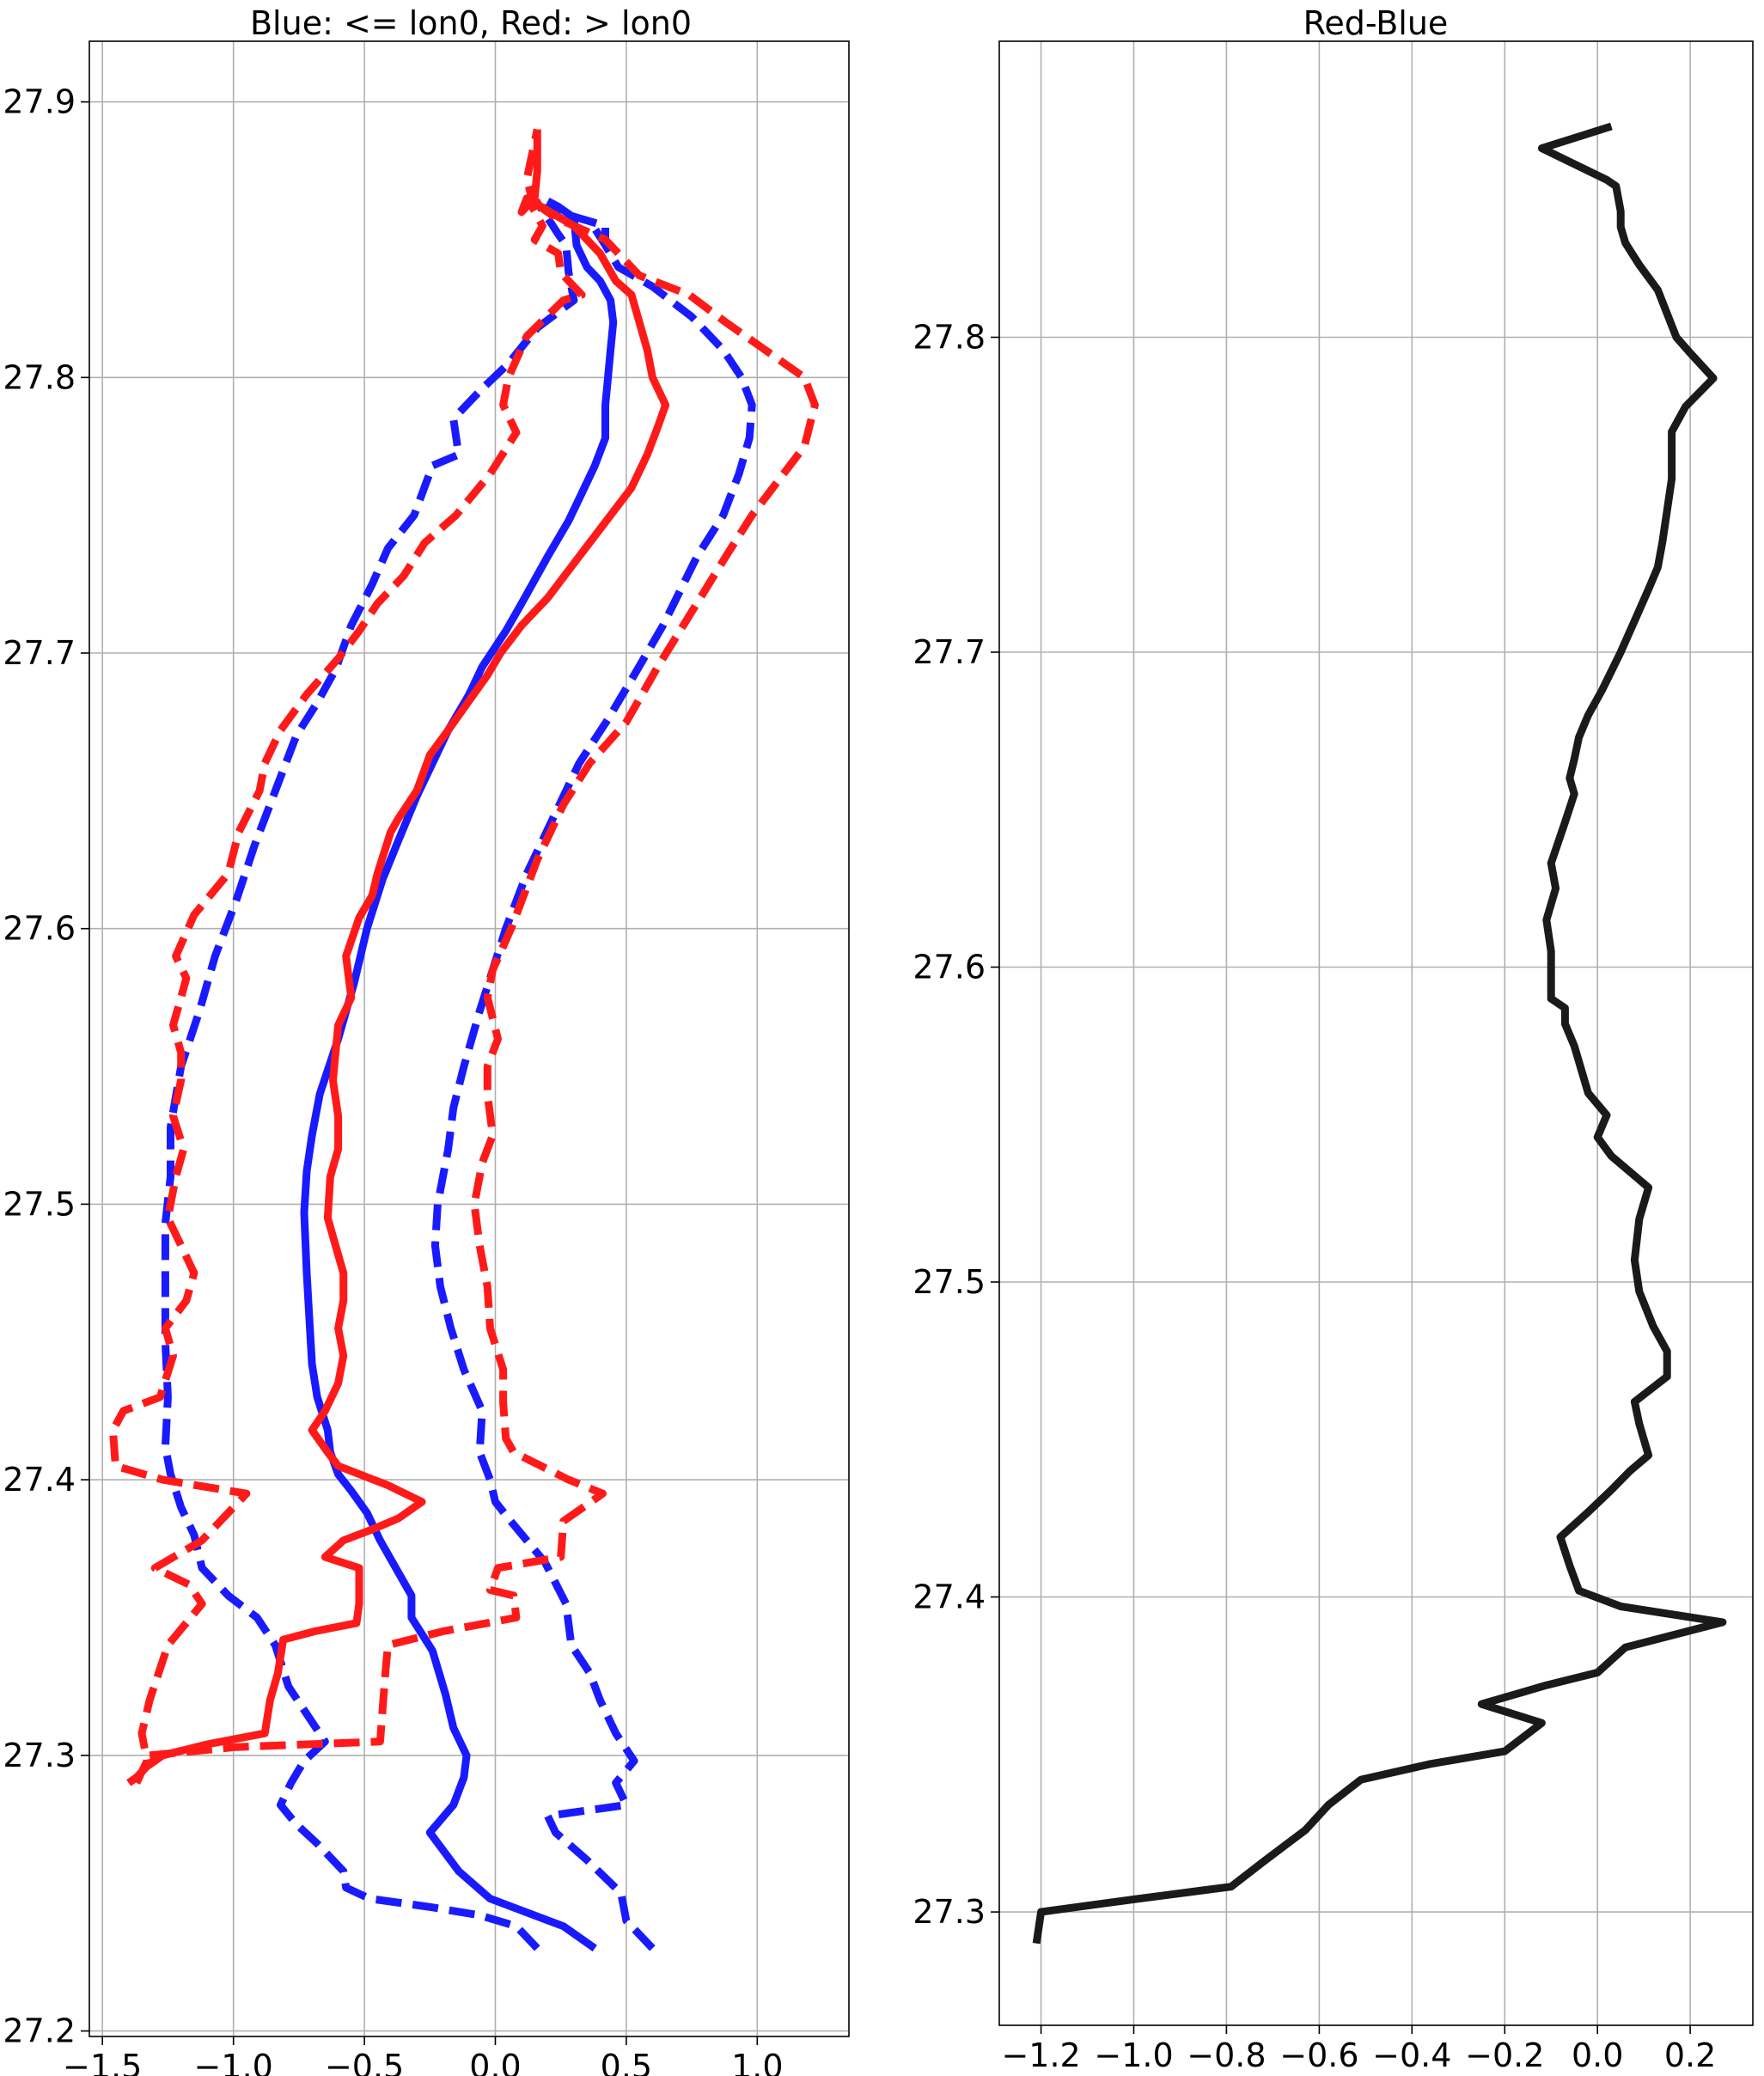  Describe the element at coordinates (1598, 2055) in the screenshot. I see `right-x-tick-label: 0.0` at that location.